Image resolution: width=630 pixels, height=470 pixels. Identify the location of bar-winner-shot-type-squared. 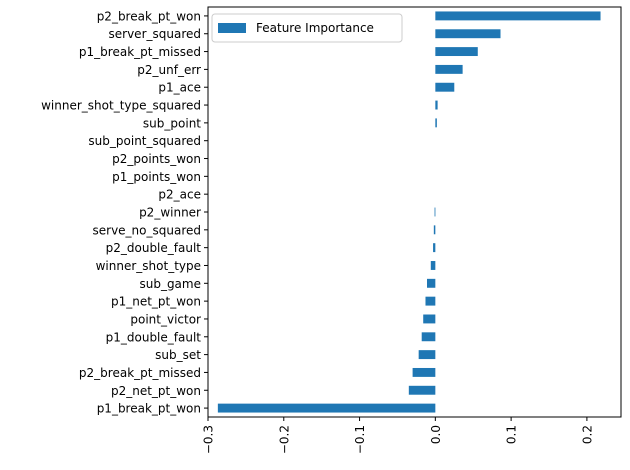
(436, 105).